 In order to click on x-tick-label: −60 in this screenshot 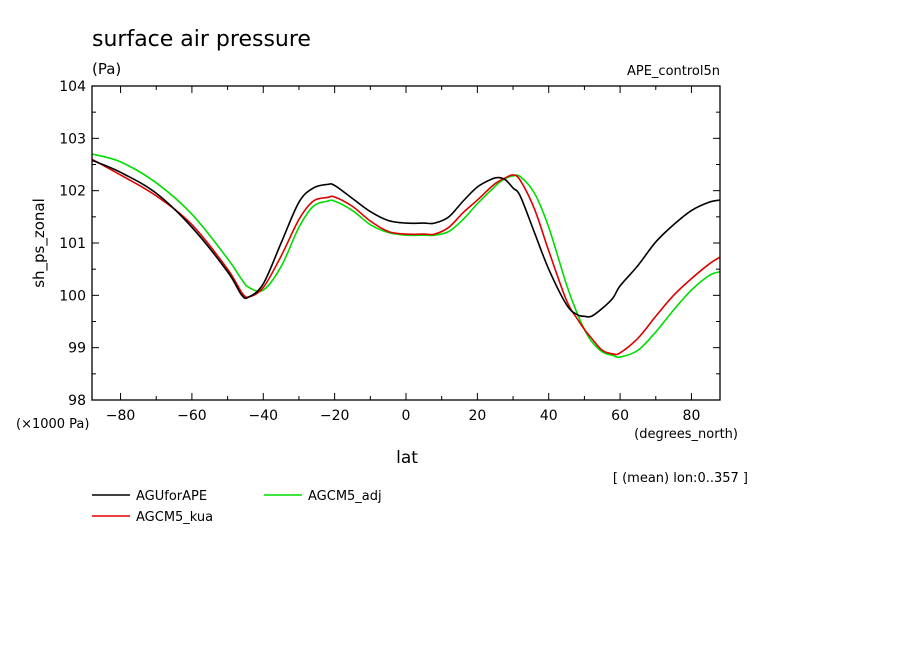, I will do `click(192, 416)`.